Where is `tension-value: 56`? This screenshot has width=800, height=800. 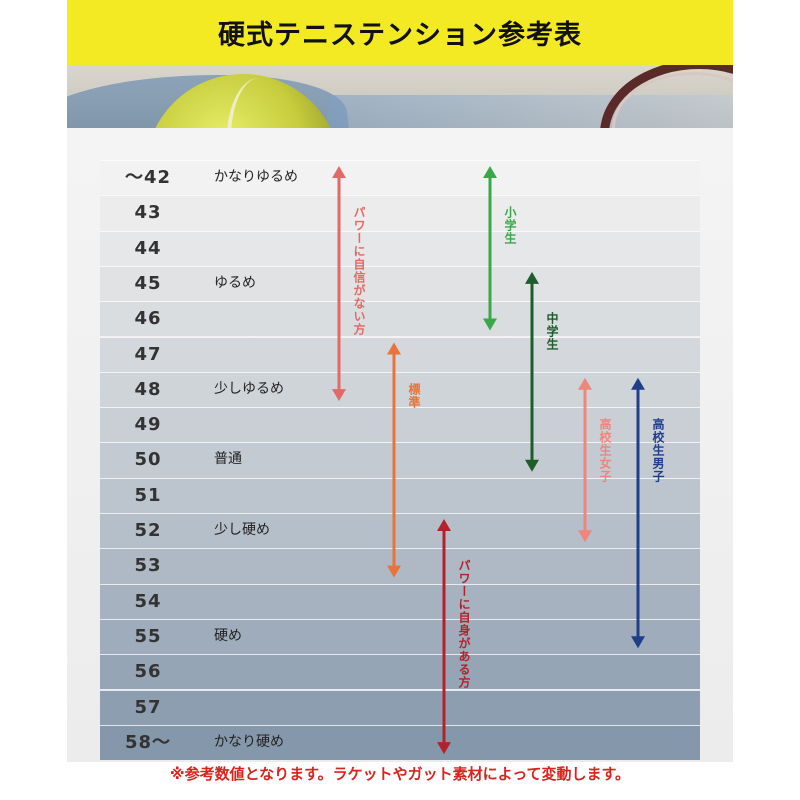 tension-value: 56 is located at coordinates (148, 672).